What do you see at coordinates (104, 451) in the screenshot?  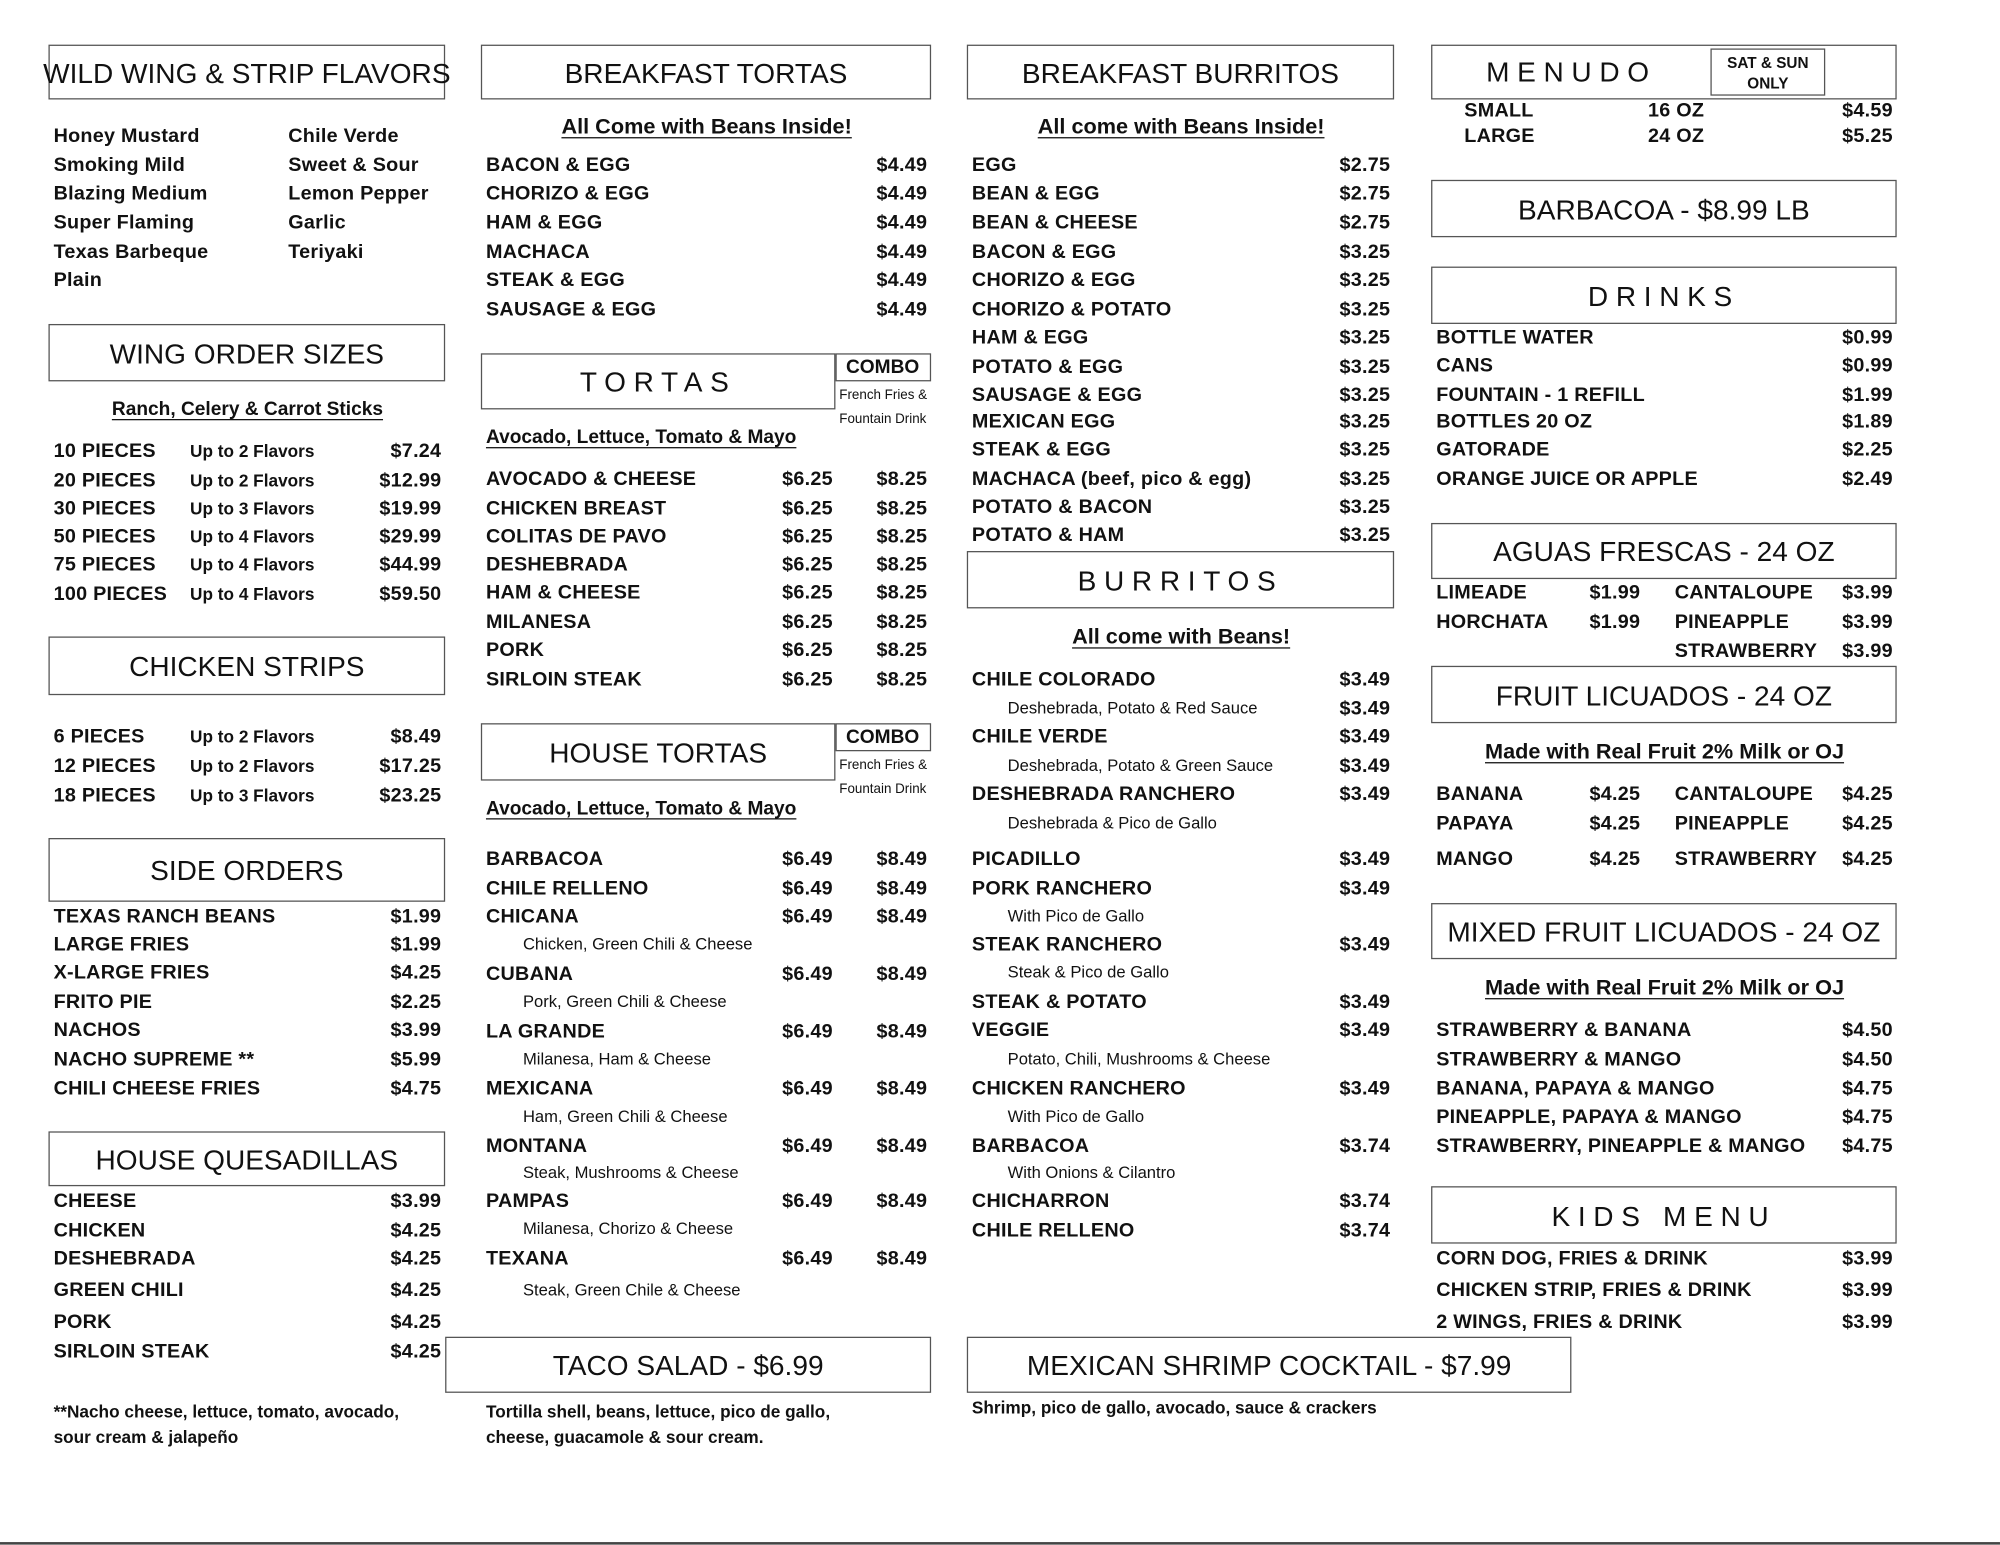 I see `wing-size-pieces: 10 PIECES` at bounding box center [104, 451].